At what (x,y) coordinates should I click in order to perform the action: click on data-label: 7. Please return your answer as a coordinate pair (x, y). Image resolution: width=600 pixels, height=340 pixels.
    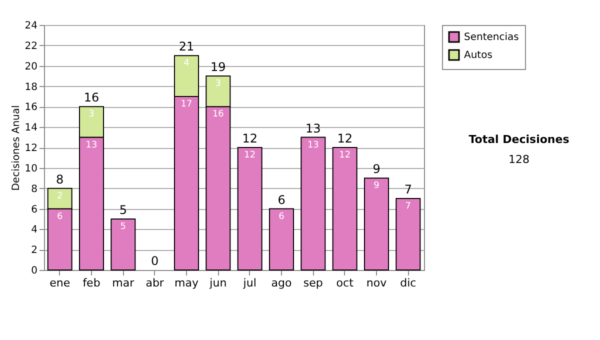
    Looking at the image, I should click on (408, 207).